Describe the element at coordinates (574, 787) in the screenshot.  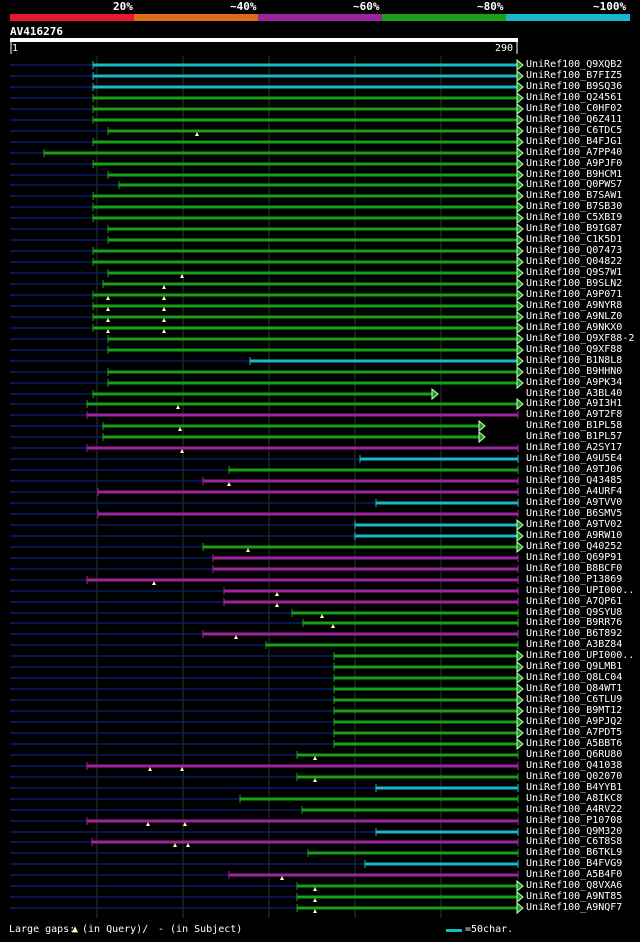
I see `hit-label: UniRef100_B4YYB1` at that location.